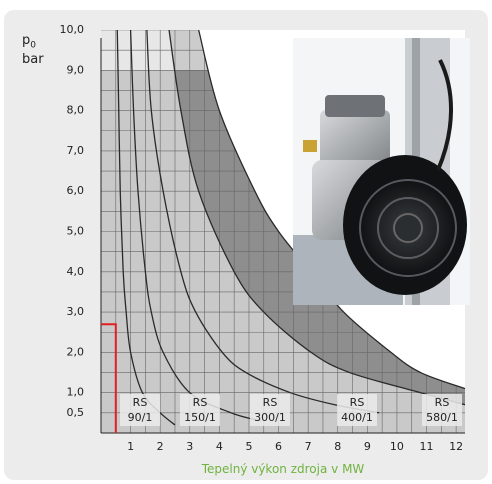 This screenshot has width=492, height=484. Describe the element at coordinates (76, 190) in the screenshot. I see `y-tick-label: 6,0` at that location.